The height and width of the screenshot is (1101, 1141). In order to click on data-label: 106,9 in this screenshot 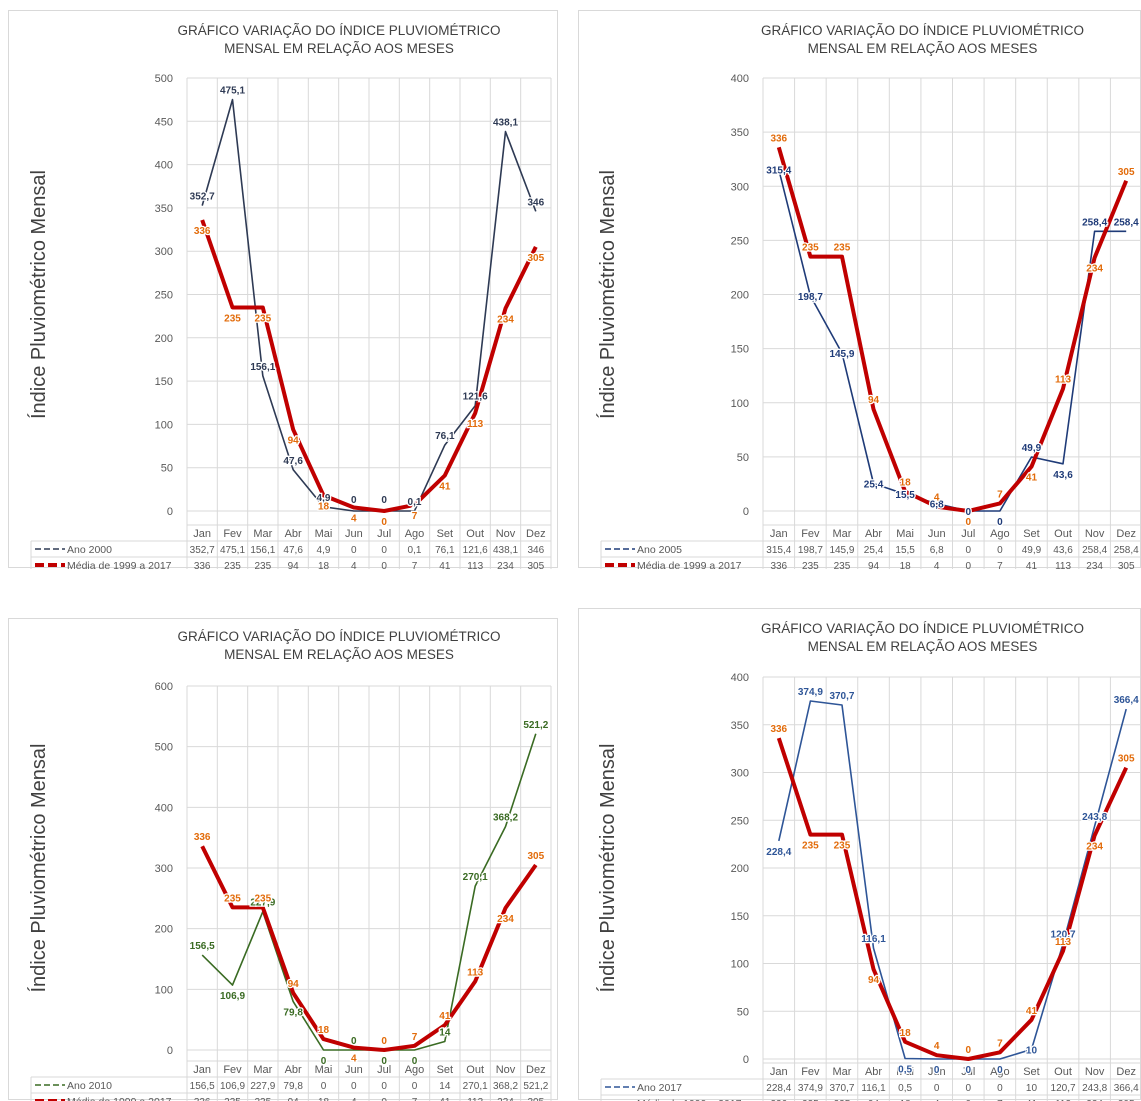, I will do `click(232, 996)`.